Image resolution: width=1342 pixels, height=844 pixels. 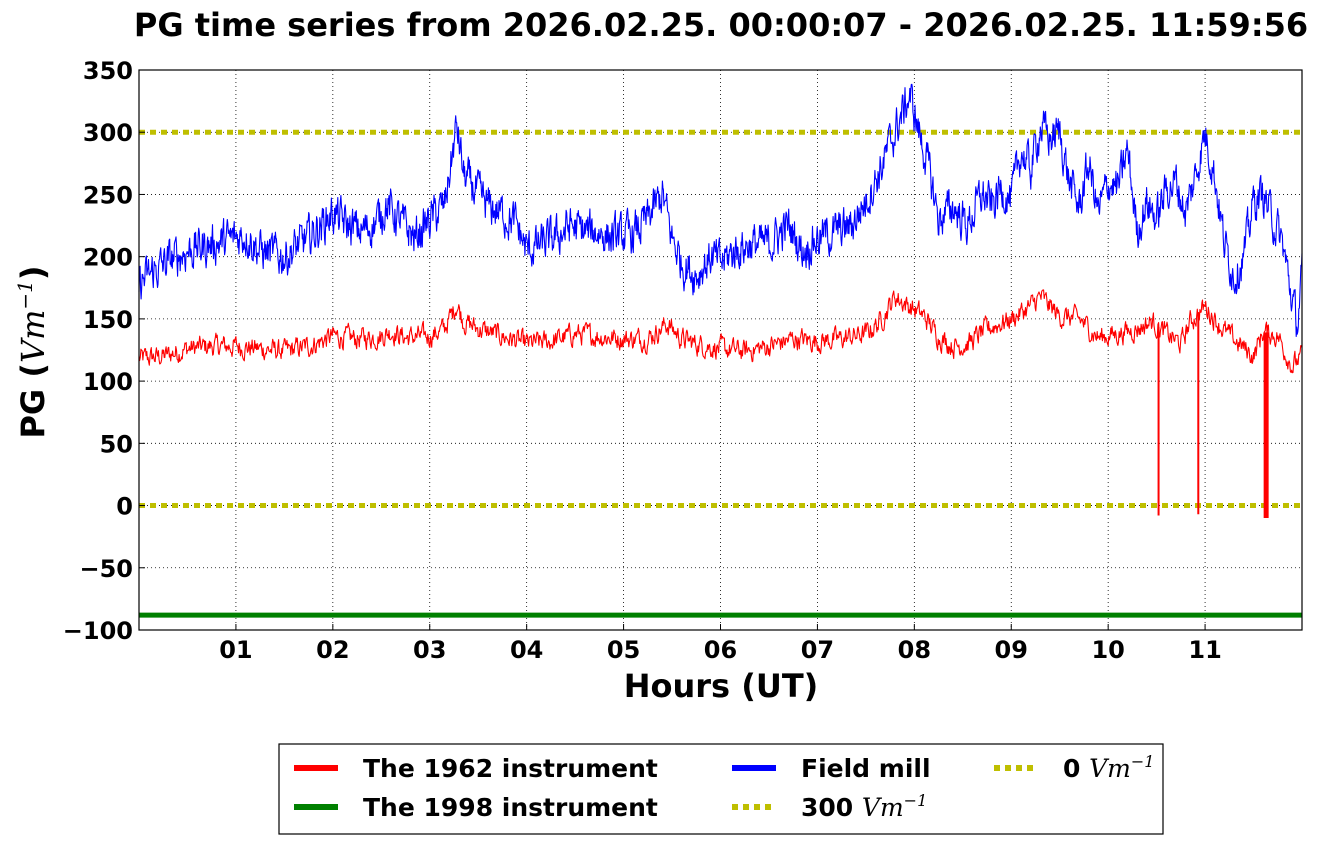 I want to click on legend-label-1998: The 1998 instrument, so click(x=510, y=807).